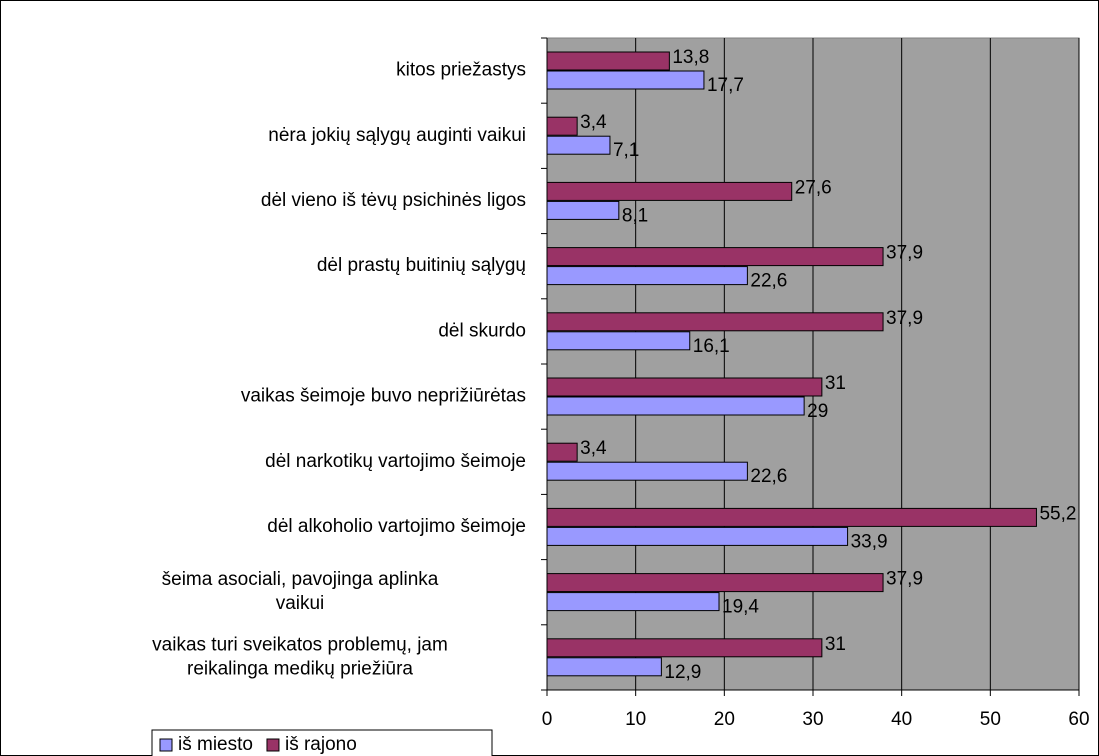 Image resolution: width=1099 pixels, height=756 pixels. What do you see at coordinates (395, 461) in the screenshot?
I see `y-tick-label: dėl narkotikų vartojimo šeimoje` at bounding box center [395, 461].